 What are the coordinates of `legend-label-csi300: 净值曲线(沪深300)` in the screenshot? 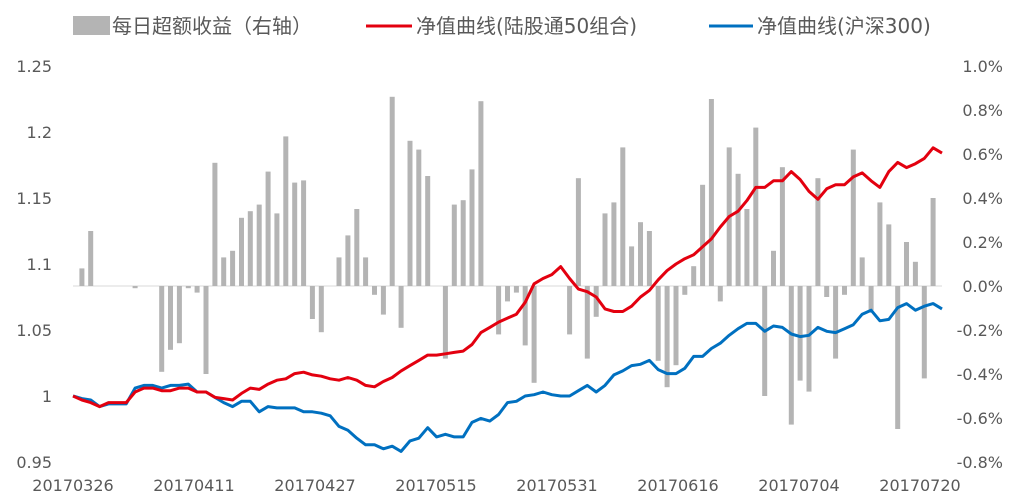 It's located at (844, 26).